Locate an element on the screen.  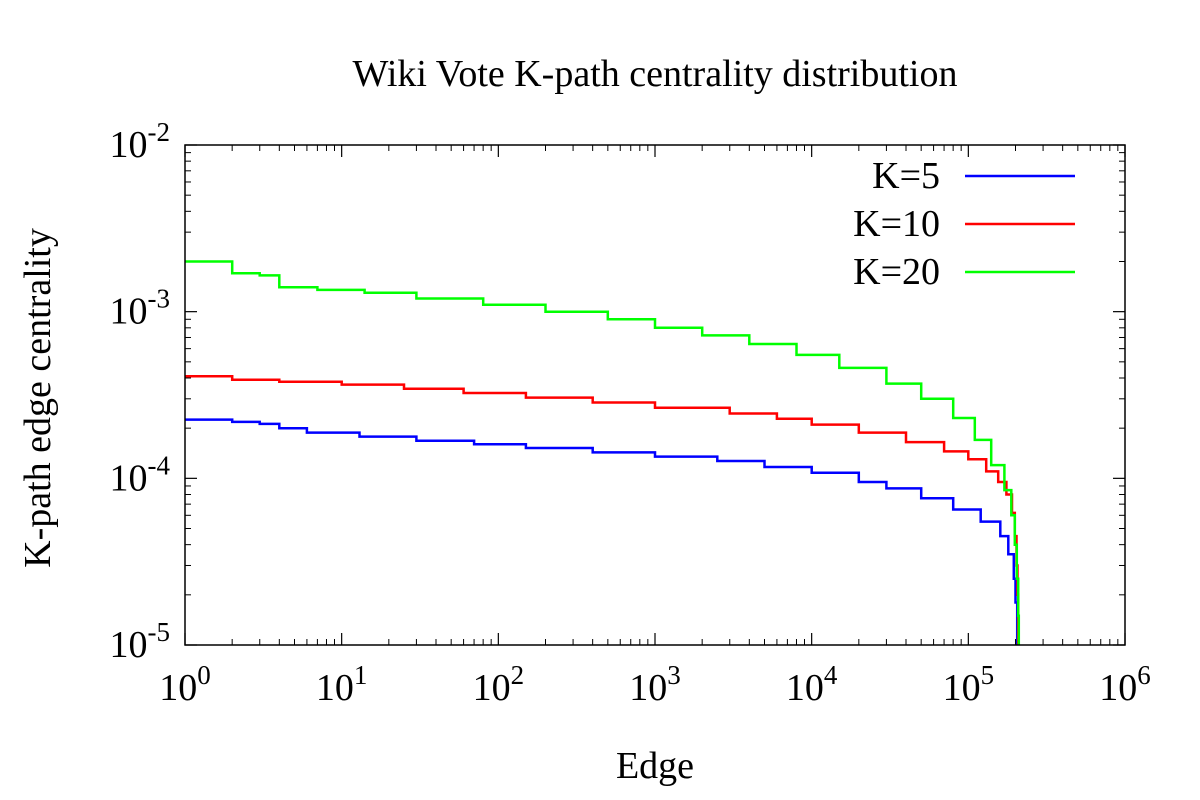
legend-label: K=10 is located at coordinates (896, 224).